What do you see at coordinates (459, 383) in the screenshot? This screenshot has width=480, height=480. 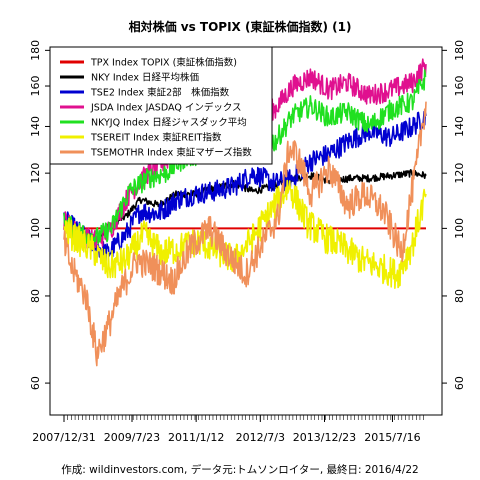 I see `y-right-tick-label: 60` at bounding box center [459, 383].